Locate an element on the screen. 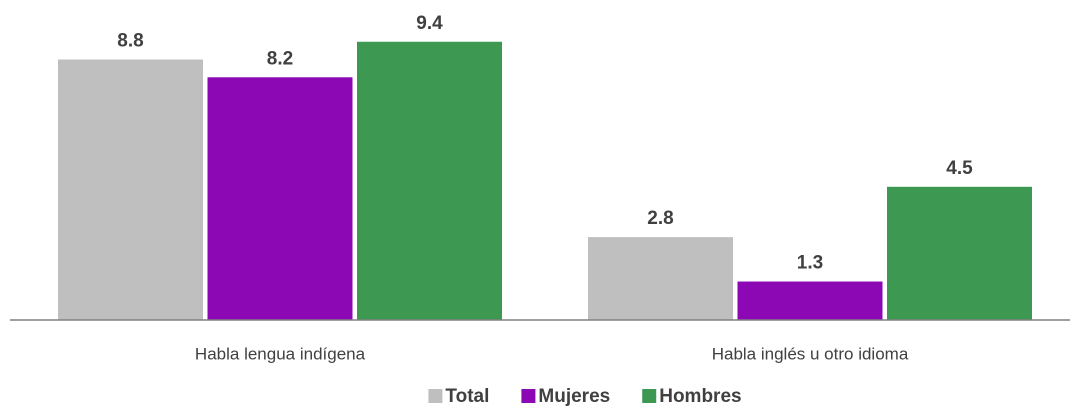  legend-label: Total is located at coordinates (467, 396).